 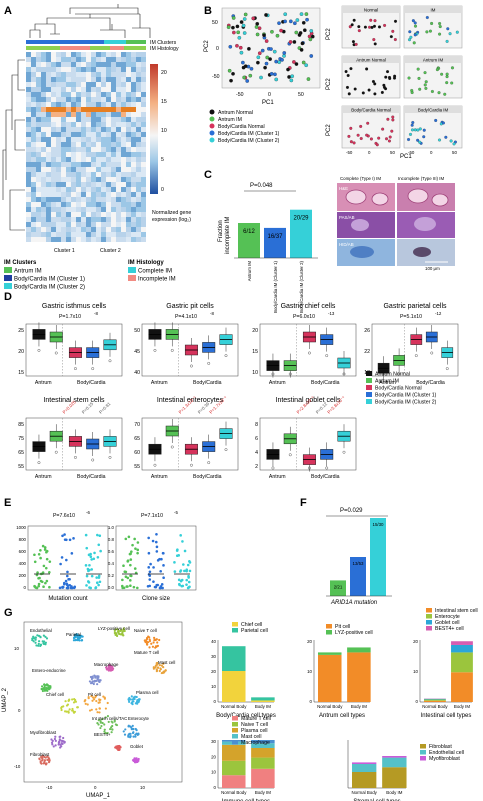 I want to click on umap-label: Goblet, so click(x=137, y=746).